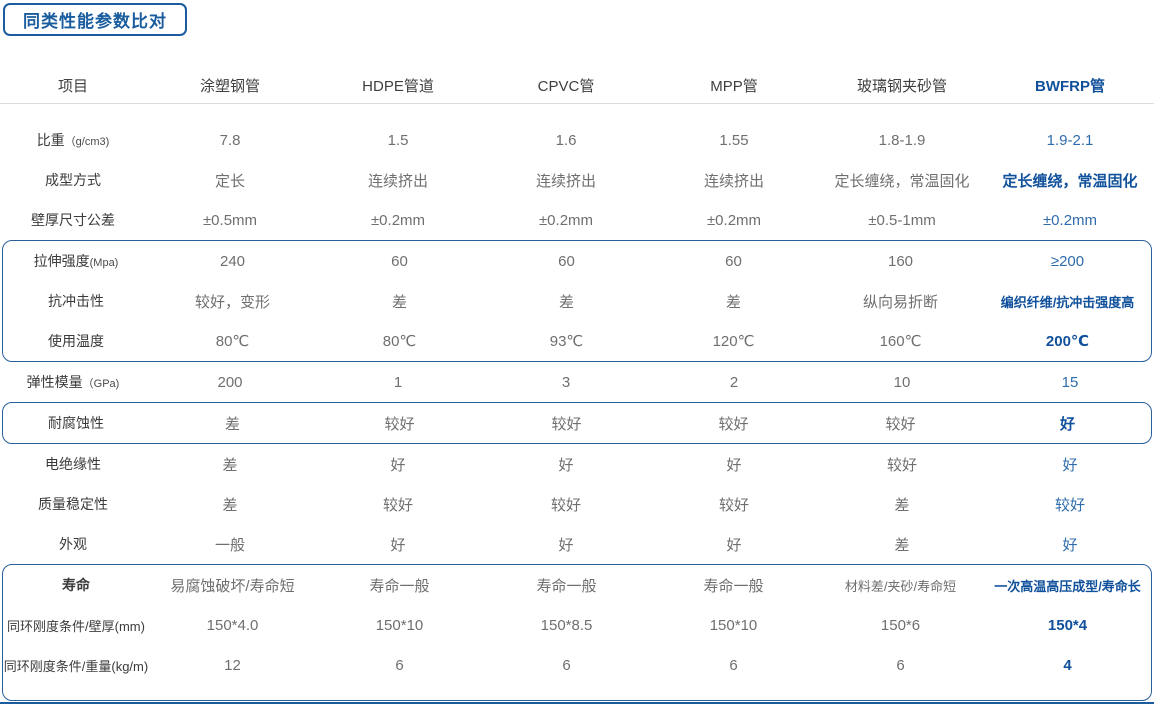  What do you see at coordinates (72, 86) in the screenshot?
I see `column-header-0: 项目` at bounding box center [72, 86].